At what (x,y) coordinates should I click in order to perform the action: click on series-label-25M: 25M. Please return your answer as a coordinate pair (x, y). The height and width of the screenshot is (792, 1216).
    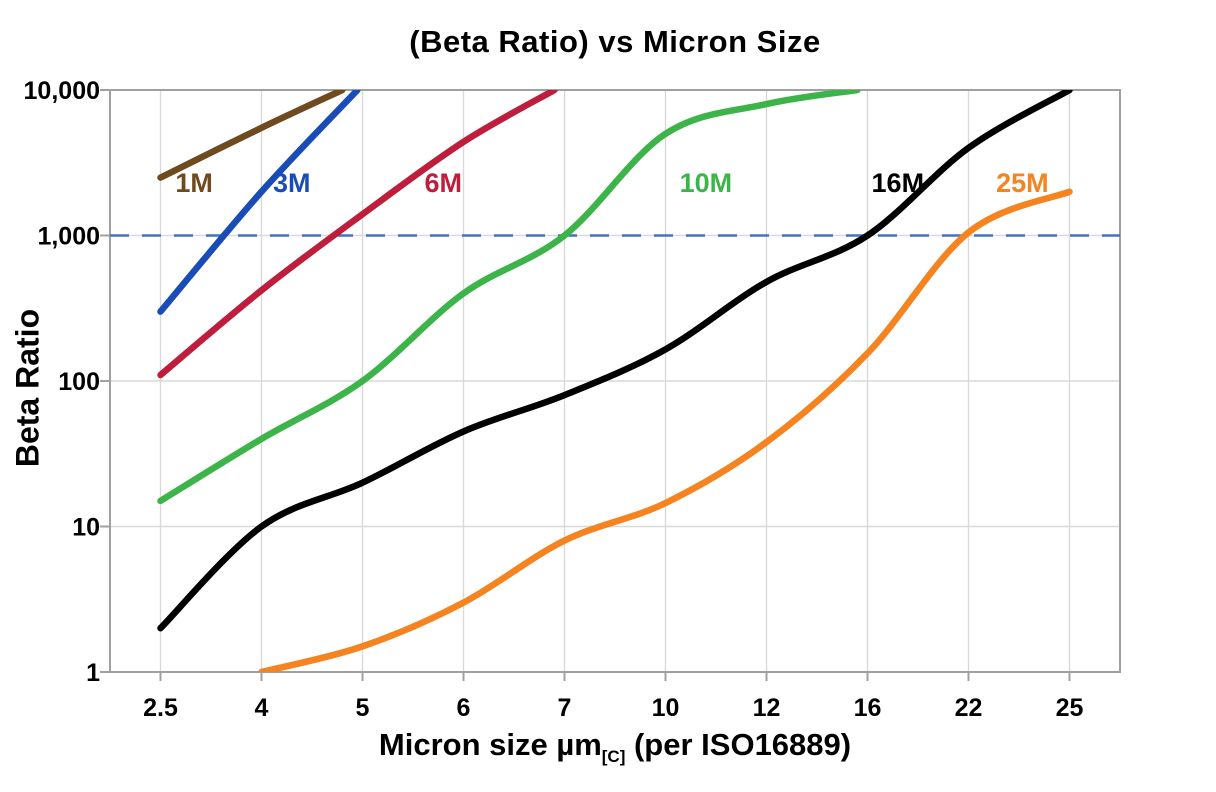
    Looking at the image, I should click on (1022, 183).